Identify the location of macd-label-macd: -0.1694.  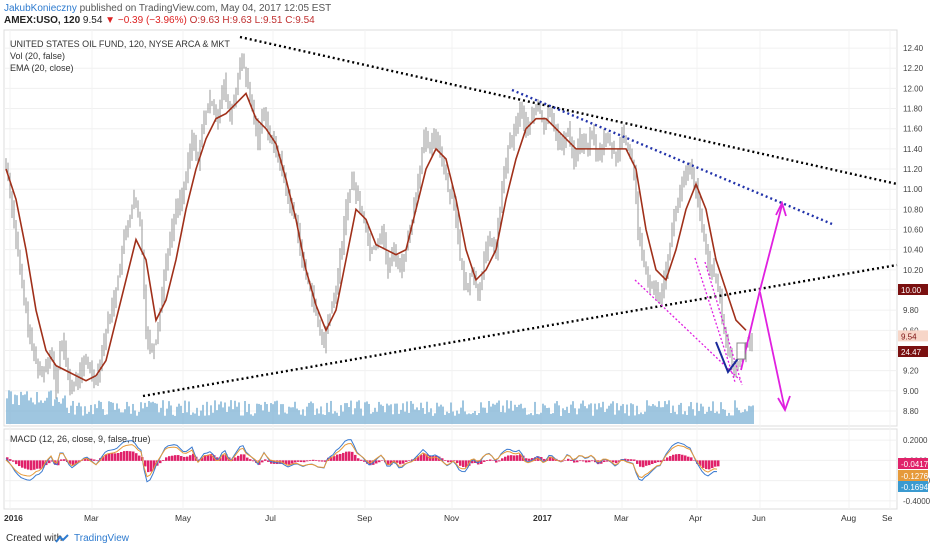
(915, 487).